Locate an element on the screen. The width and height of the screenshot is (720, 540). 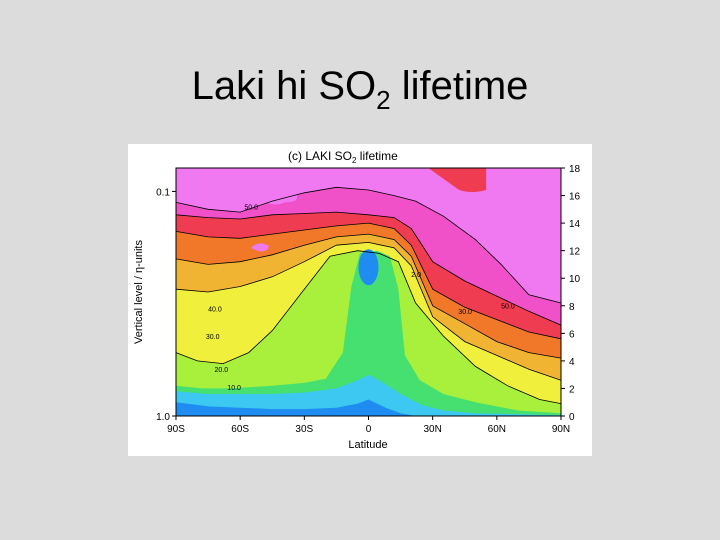
contour-label: 20.0 is located at coordinates (222, 370).